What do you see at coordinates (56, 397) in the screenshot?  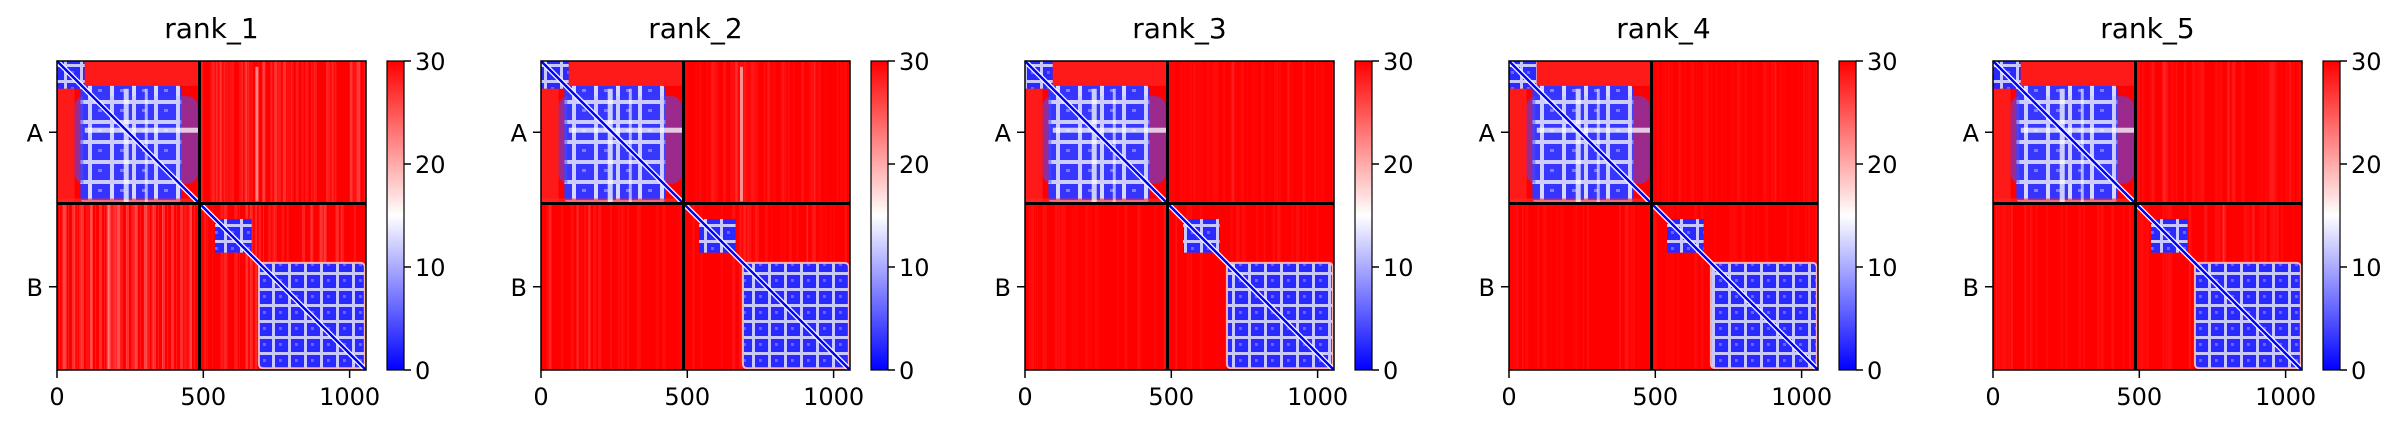 I see `x-tick-label: 0` at bounding box center [56, 397].